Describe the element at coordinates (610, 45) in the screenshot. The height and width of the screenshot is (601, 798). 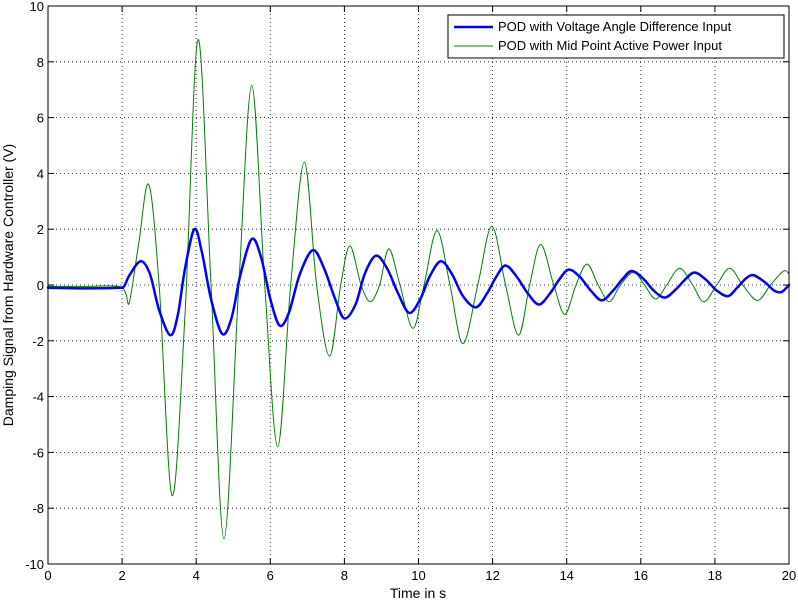
I see `legend-label-active-power: POD with Mid Point Active Power Input` at that location.